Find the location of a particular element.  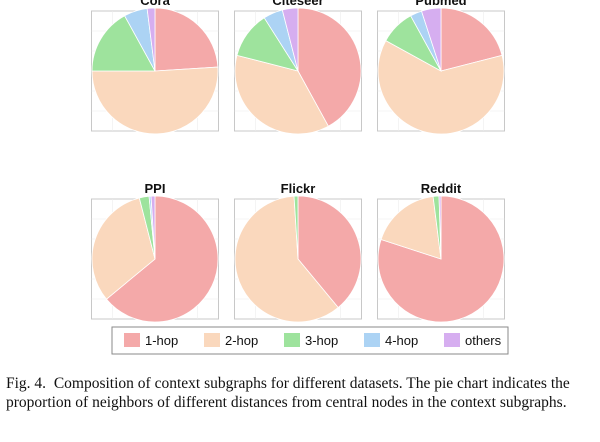

pie-flickr: Flickr is located at coordinates (298, 252).